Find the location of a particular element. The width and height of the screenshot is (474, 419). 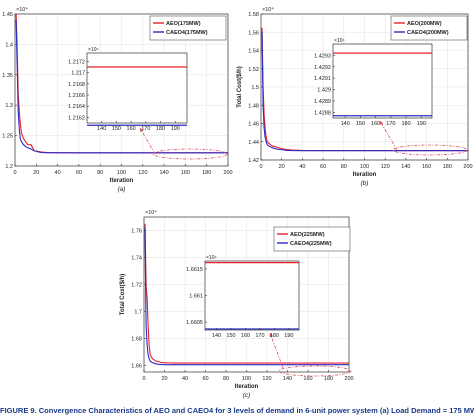

inset-y-tick-label: 1.4292 is located at coordinates (322, 68).